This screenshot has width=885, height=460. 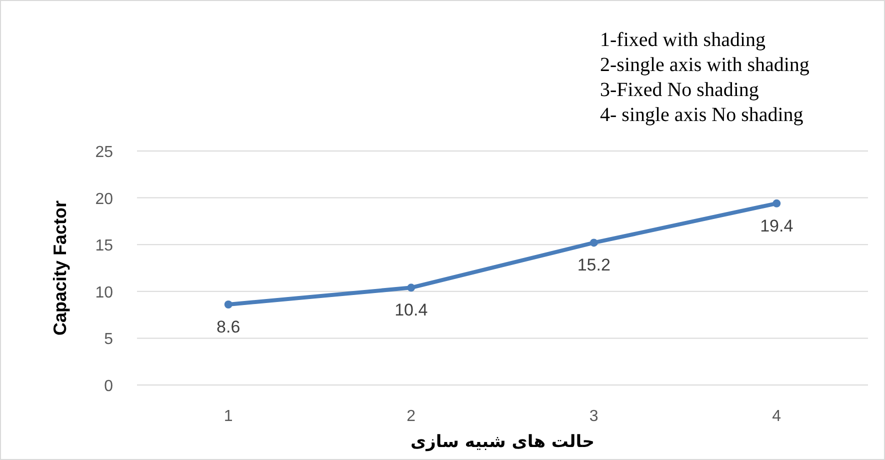 What do you see at coordinates (228, 327) in the screenshot?
I see `data-label: 8.6` at bounding box center [228, 327].